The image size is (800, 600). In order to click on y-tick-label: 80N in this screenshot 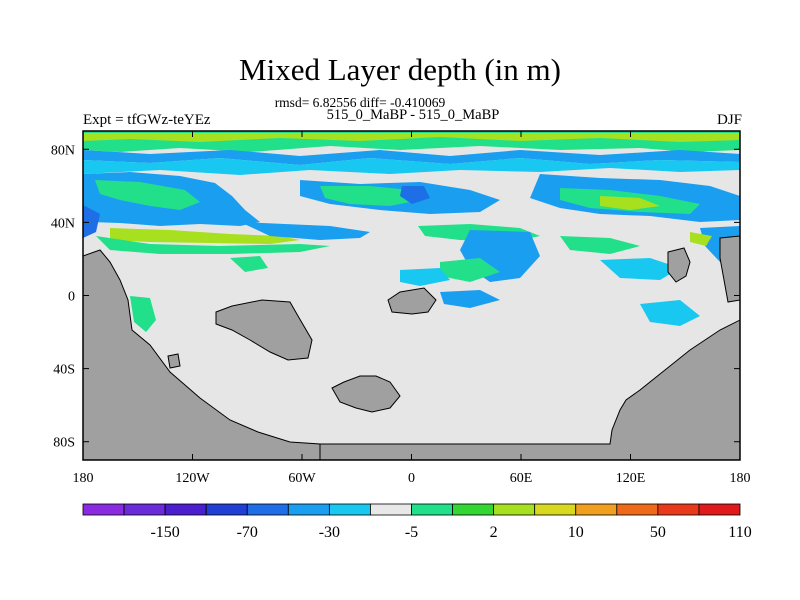, I will do `click(63, 150)`.